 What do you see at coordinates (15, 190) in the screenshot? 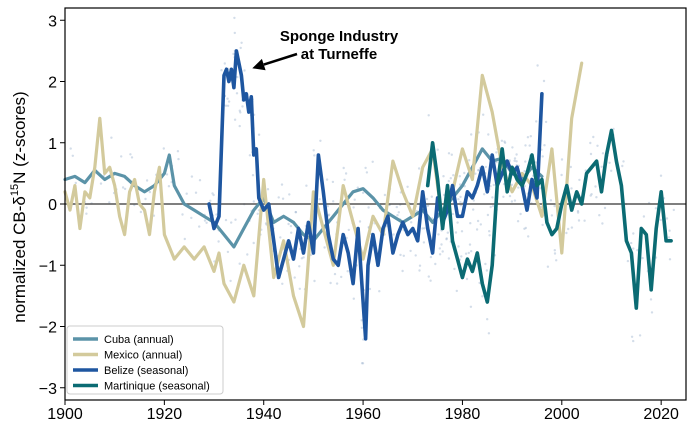
I see `y-axis-label-superscript: 15` at bounding box center [15, 190].